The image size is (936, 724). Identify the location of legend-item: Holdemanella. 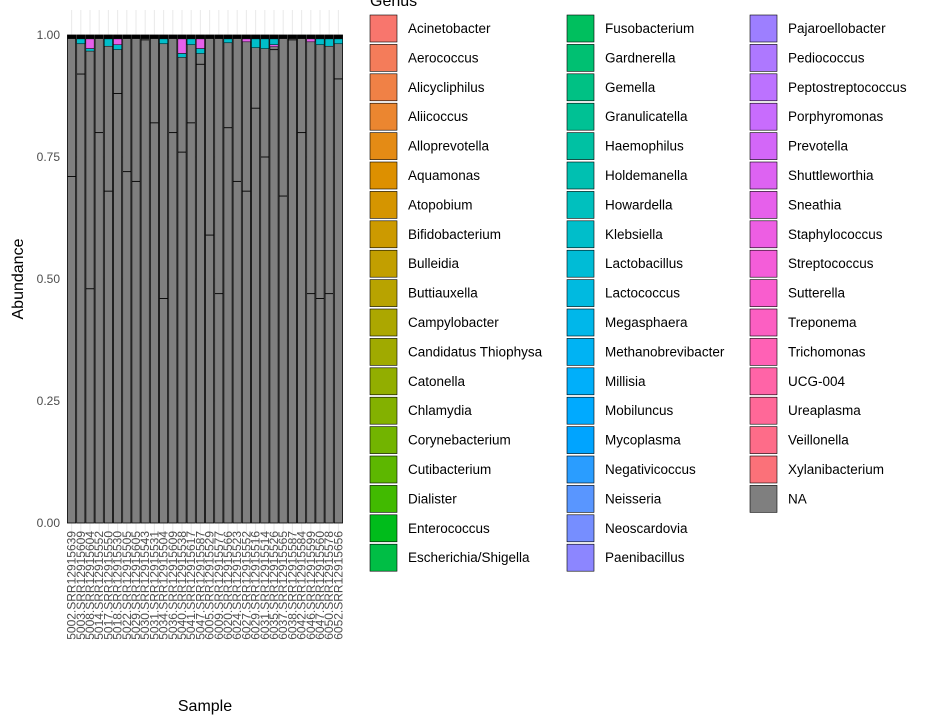
(627, 175).